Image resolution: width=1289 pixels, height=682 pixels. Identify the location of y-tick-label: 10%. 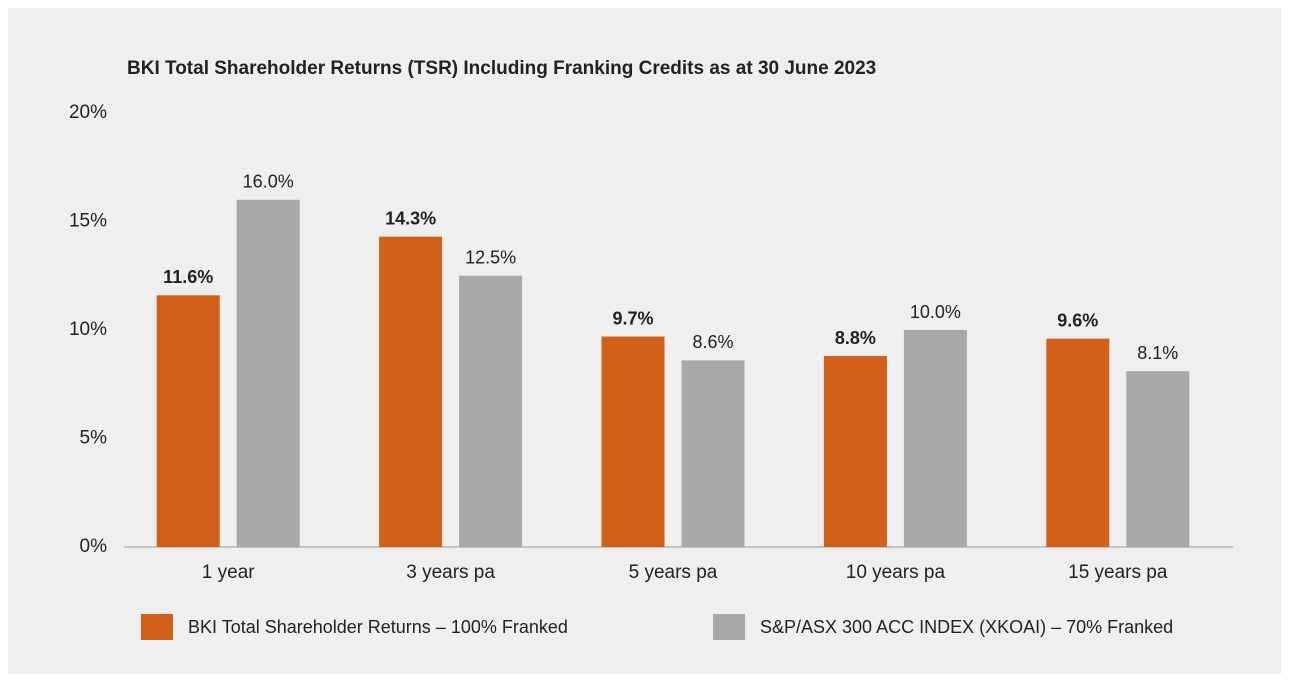
(88, 329).